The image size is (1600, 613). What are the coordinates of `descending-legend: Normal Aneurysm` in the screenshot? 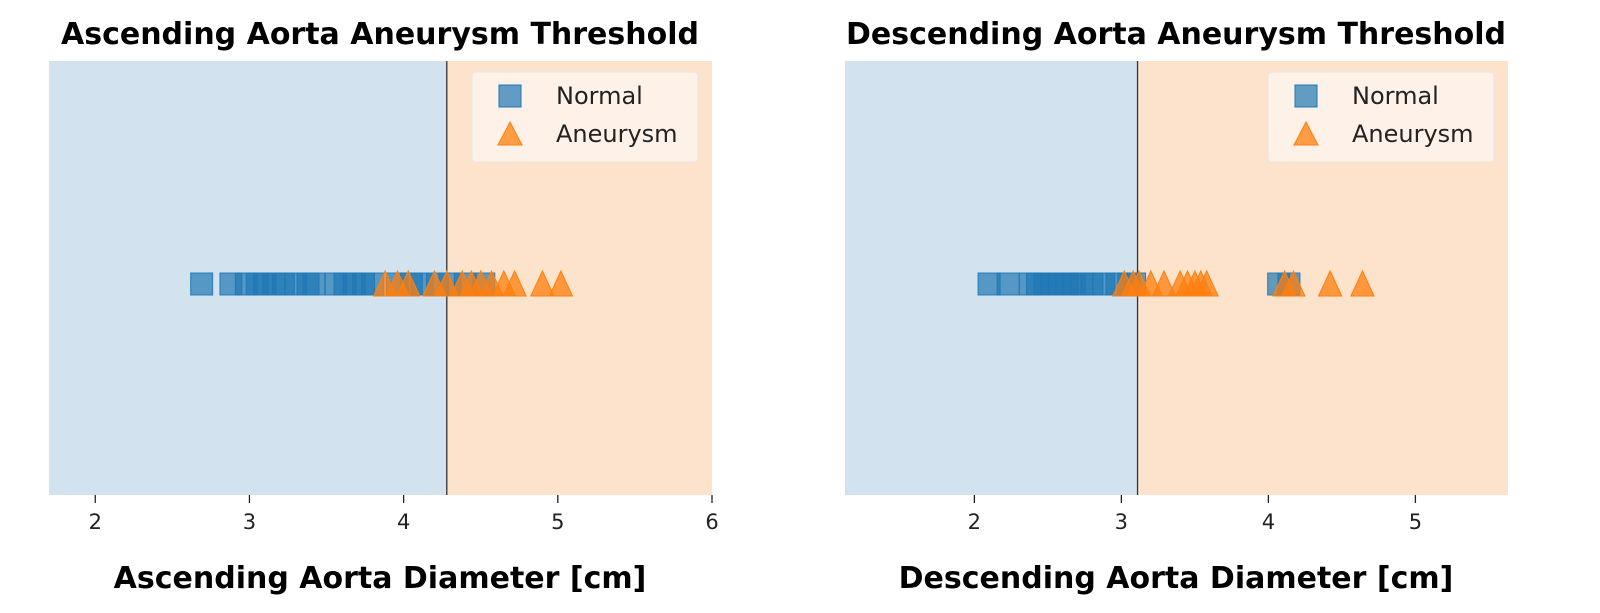 It's located at (1381, 117).